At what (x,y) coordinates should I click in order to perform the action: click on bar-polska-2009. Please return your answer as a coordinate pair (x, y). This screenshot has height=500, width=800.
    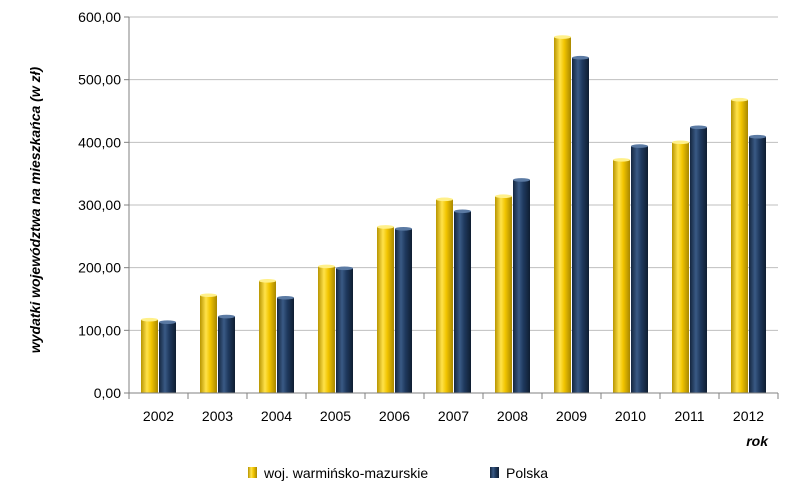
    Looking at the image, I should click on (580, 225).